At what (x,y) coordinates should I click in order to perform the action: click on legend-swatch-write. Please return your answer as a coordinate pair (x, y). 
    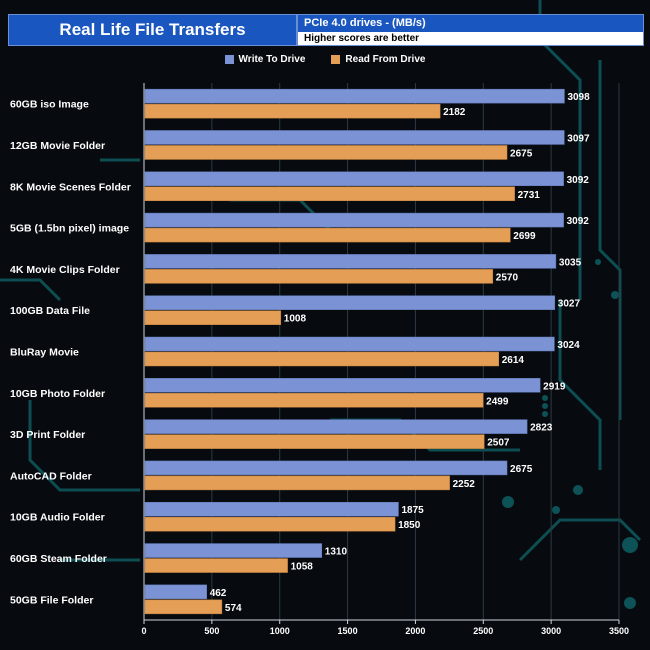
    Looking at the image, I should click on (229, 59).